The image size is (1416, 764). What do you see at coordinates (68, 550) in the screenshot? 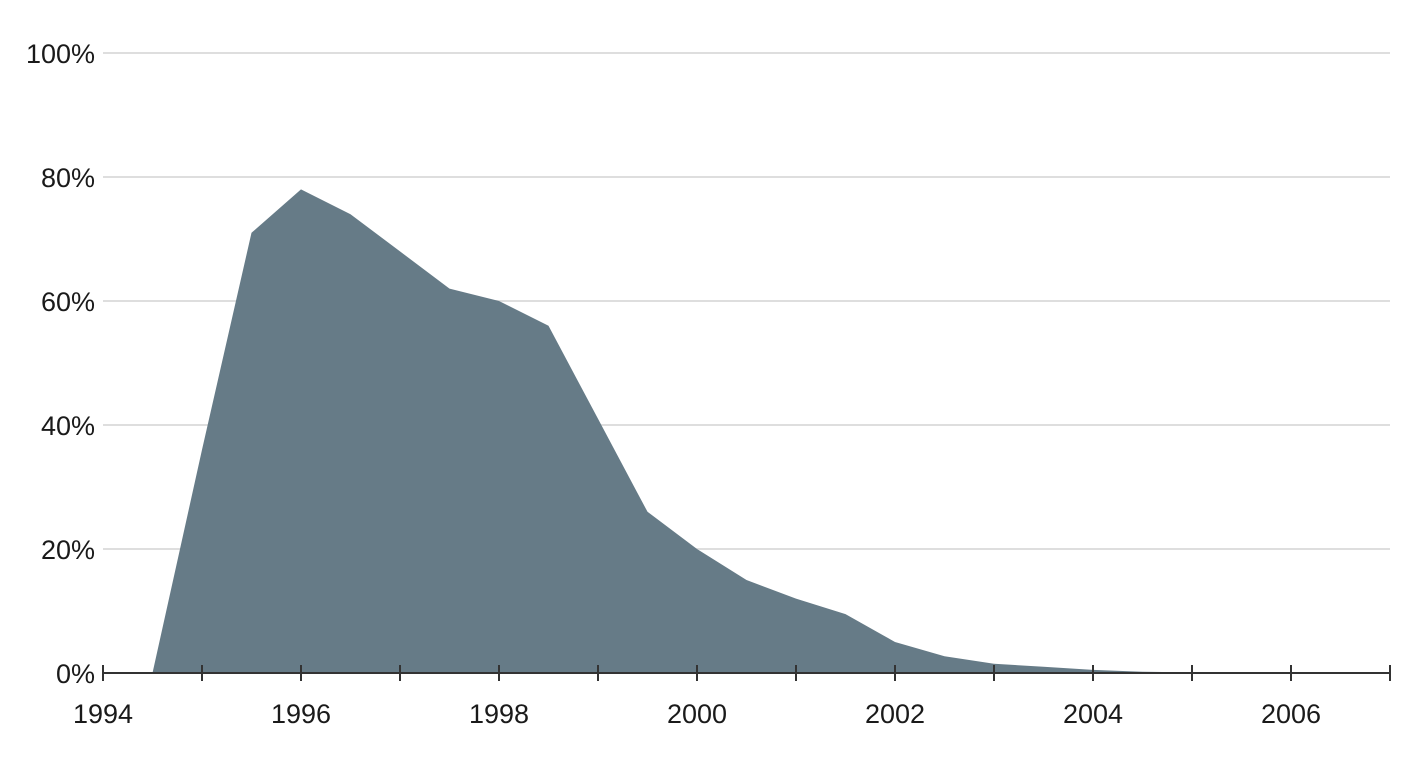
I see `y-tick-label: 20%` at bounding box center [68, 550].